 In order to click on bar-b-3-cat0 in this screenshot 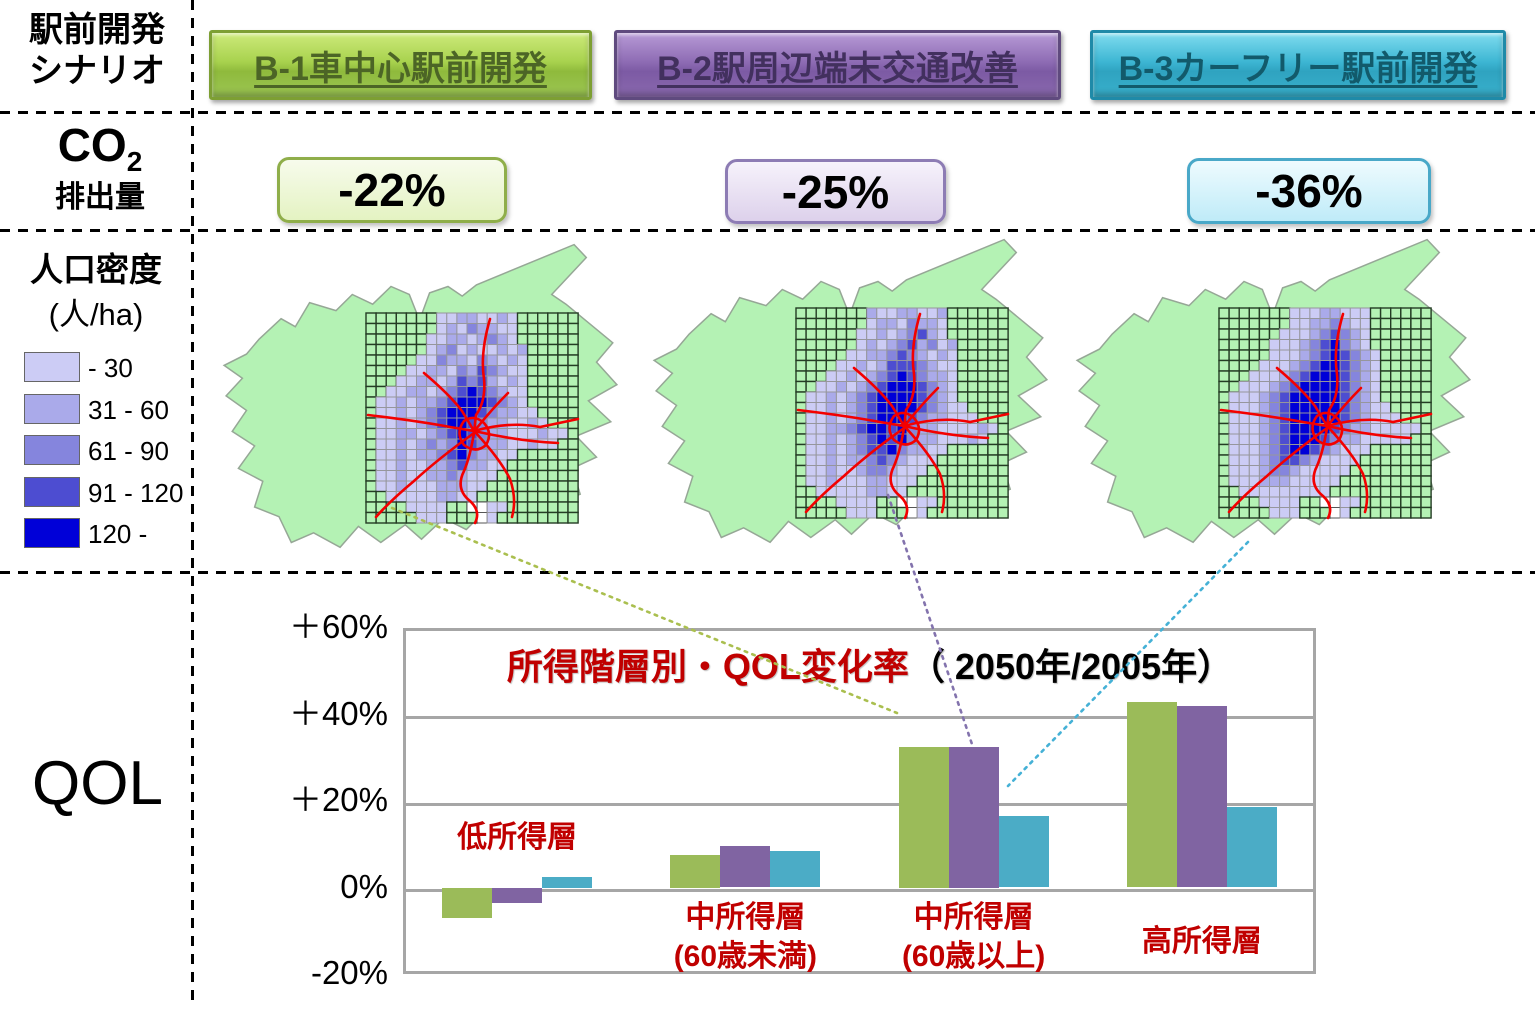, I will do `click(567, 882)`.